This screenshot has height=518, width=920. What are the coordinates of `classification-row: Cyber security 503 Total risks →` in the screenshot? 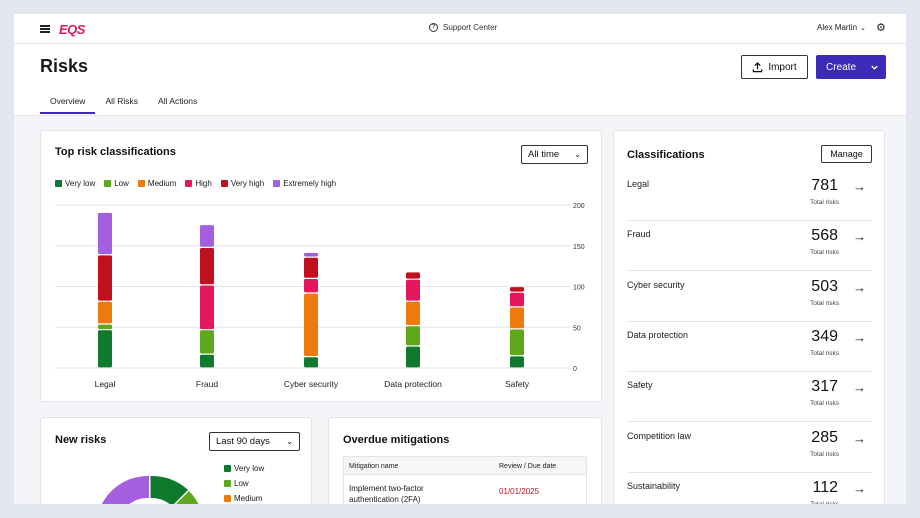 It's located at (749, 297).